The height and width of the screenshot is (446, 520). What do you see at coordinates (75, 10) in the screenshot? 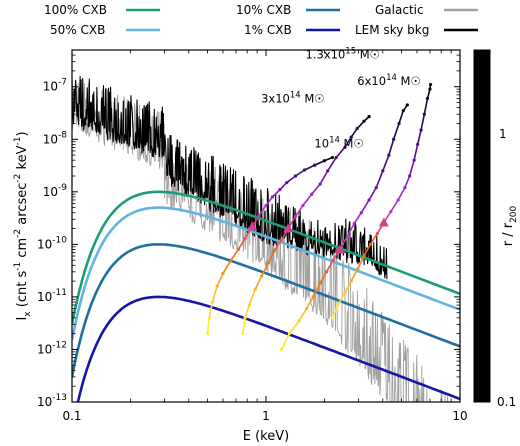
I see `legend-label-100-cxb: 100% CXB` at bounding box center [75, 10].